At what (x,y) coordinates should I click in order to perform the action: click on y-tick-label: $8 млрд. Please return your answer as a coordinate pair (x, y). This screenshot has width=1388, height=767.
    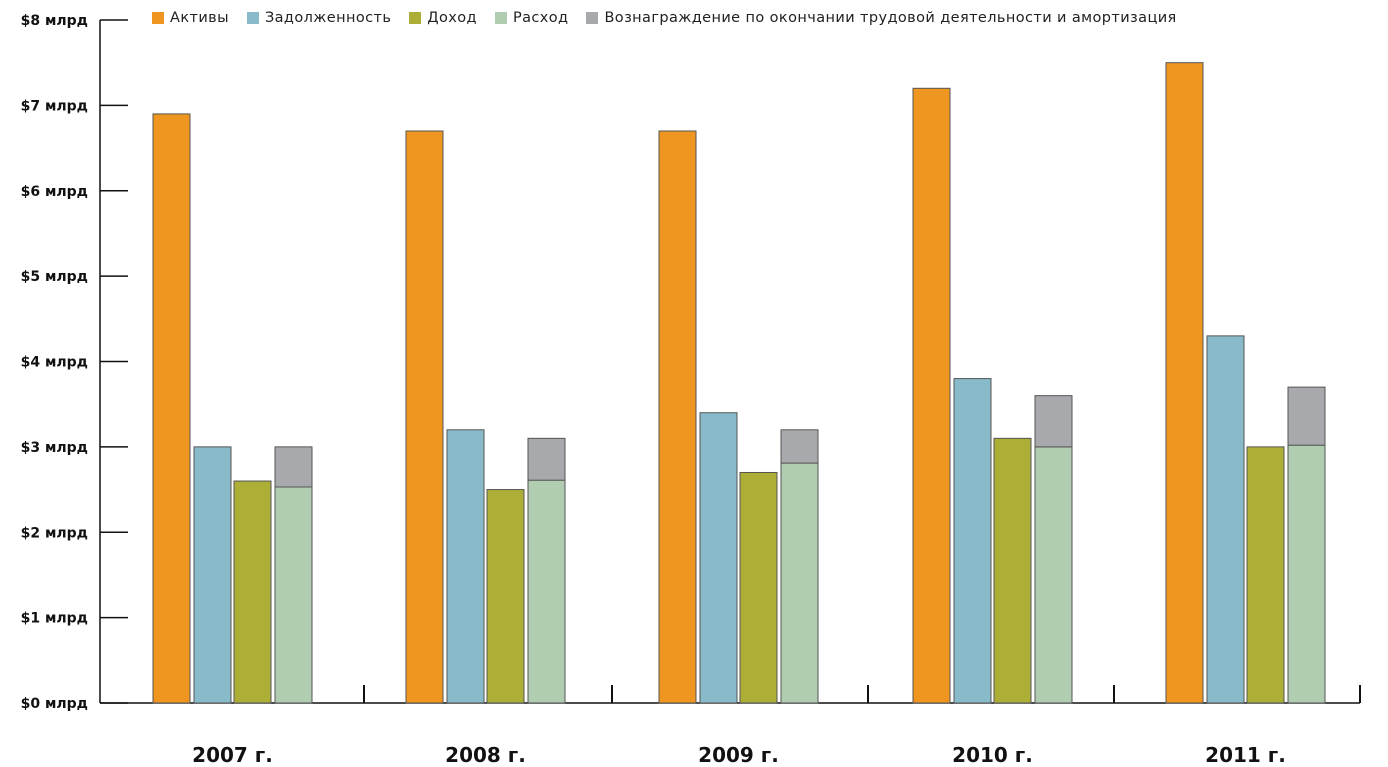
    Looking at the image, I should click on (54, 21).